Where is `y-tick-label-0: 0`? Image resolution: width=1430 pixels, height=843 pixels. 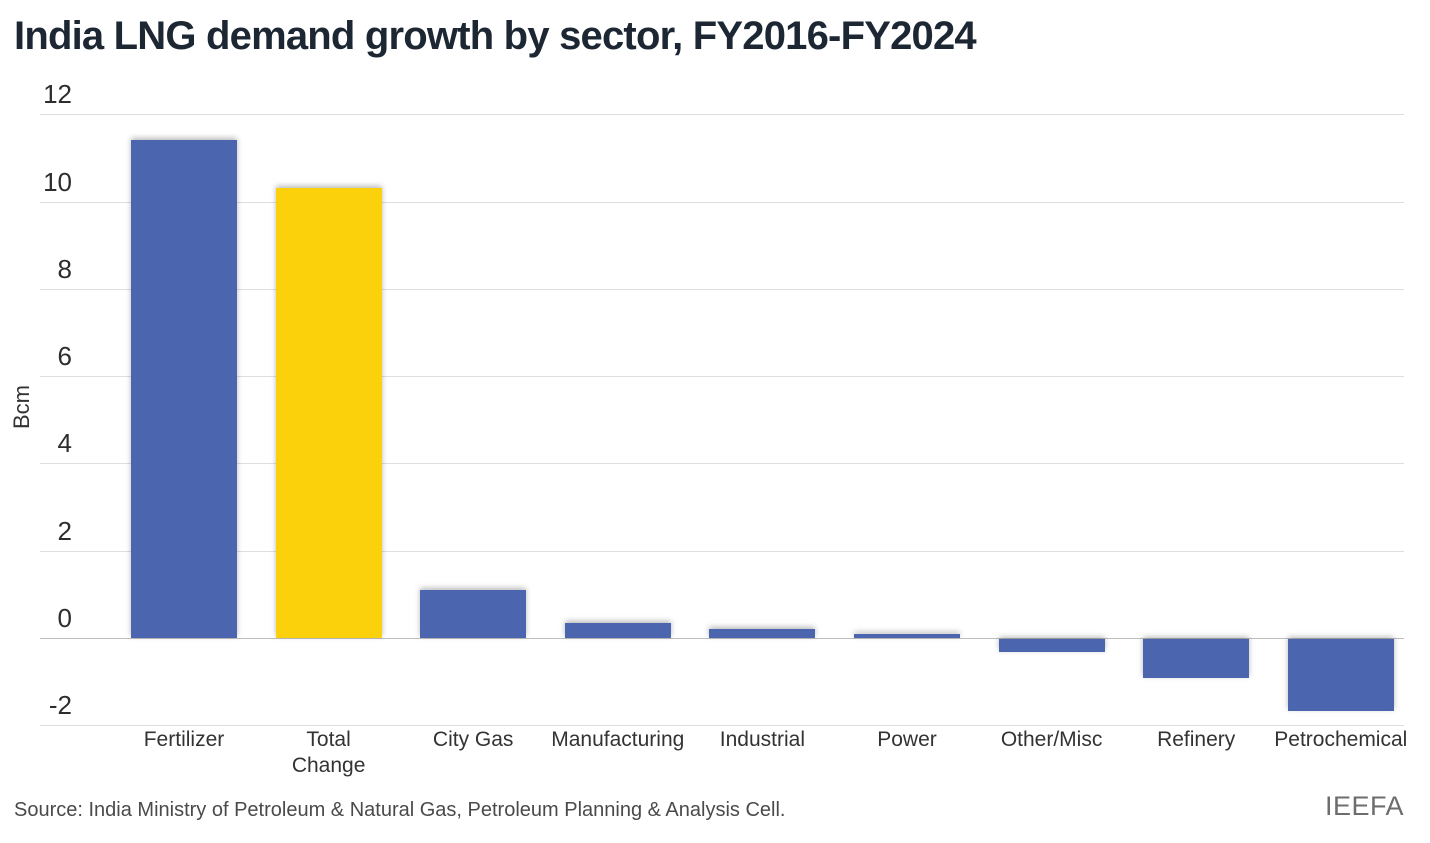 y-tick-label-0: 0 is located at coordinates (64, 618).